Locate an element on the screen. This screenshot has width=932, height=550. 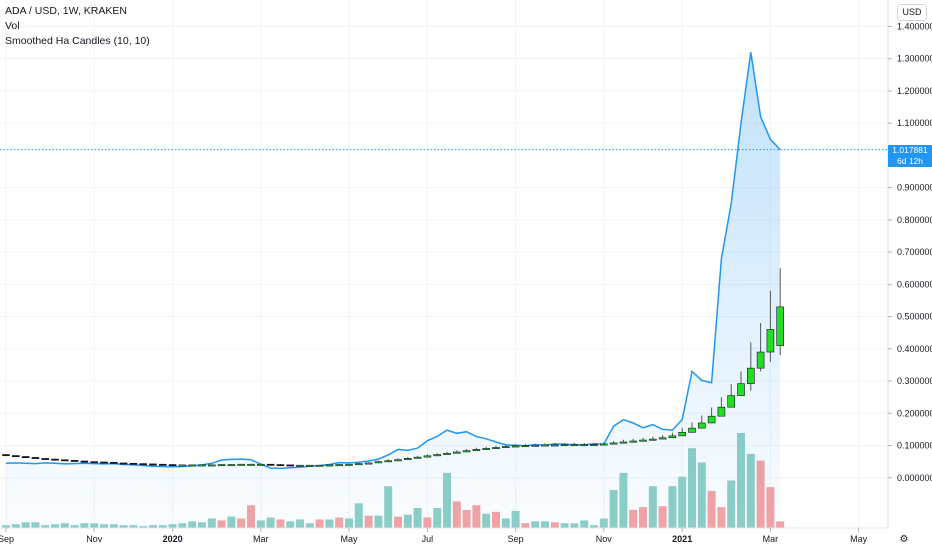
x-tick-label-4: May is located at coordinates (349, 539).